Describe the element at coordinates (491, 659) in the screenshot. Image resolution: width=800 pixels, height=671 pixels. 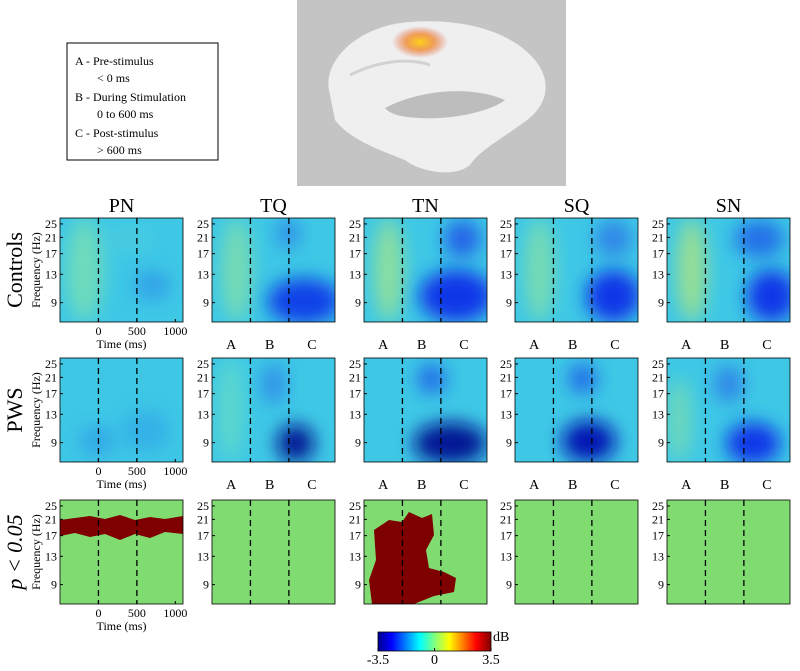
I see `colorbar-tick-label: 3.5` at that location.